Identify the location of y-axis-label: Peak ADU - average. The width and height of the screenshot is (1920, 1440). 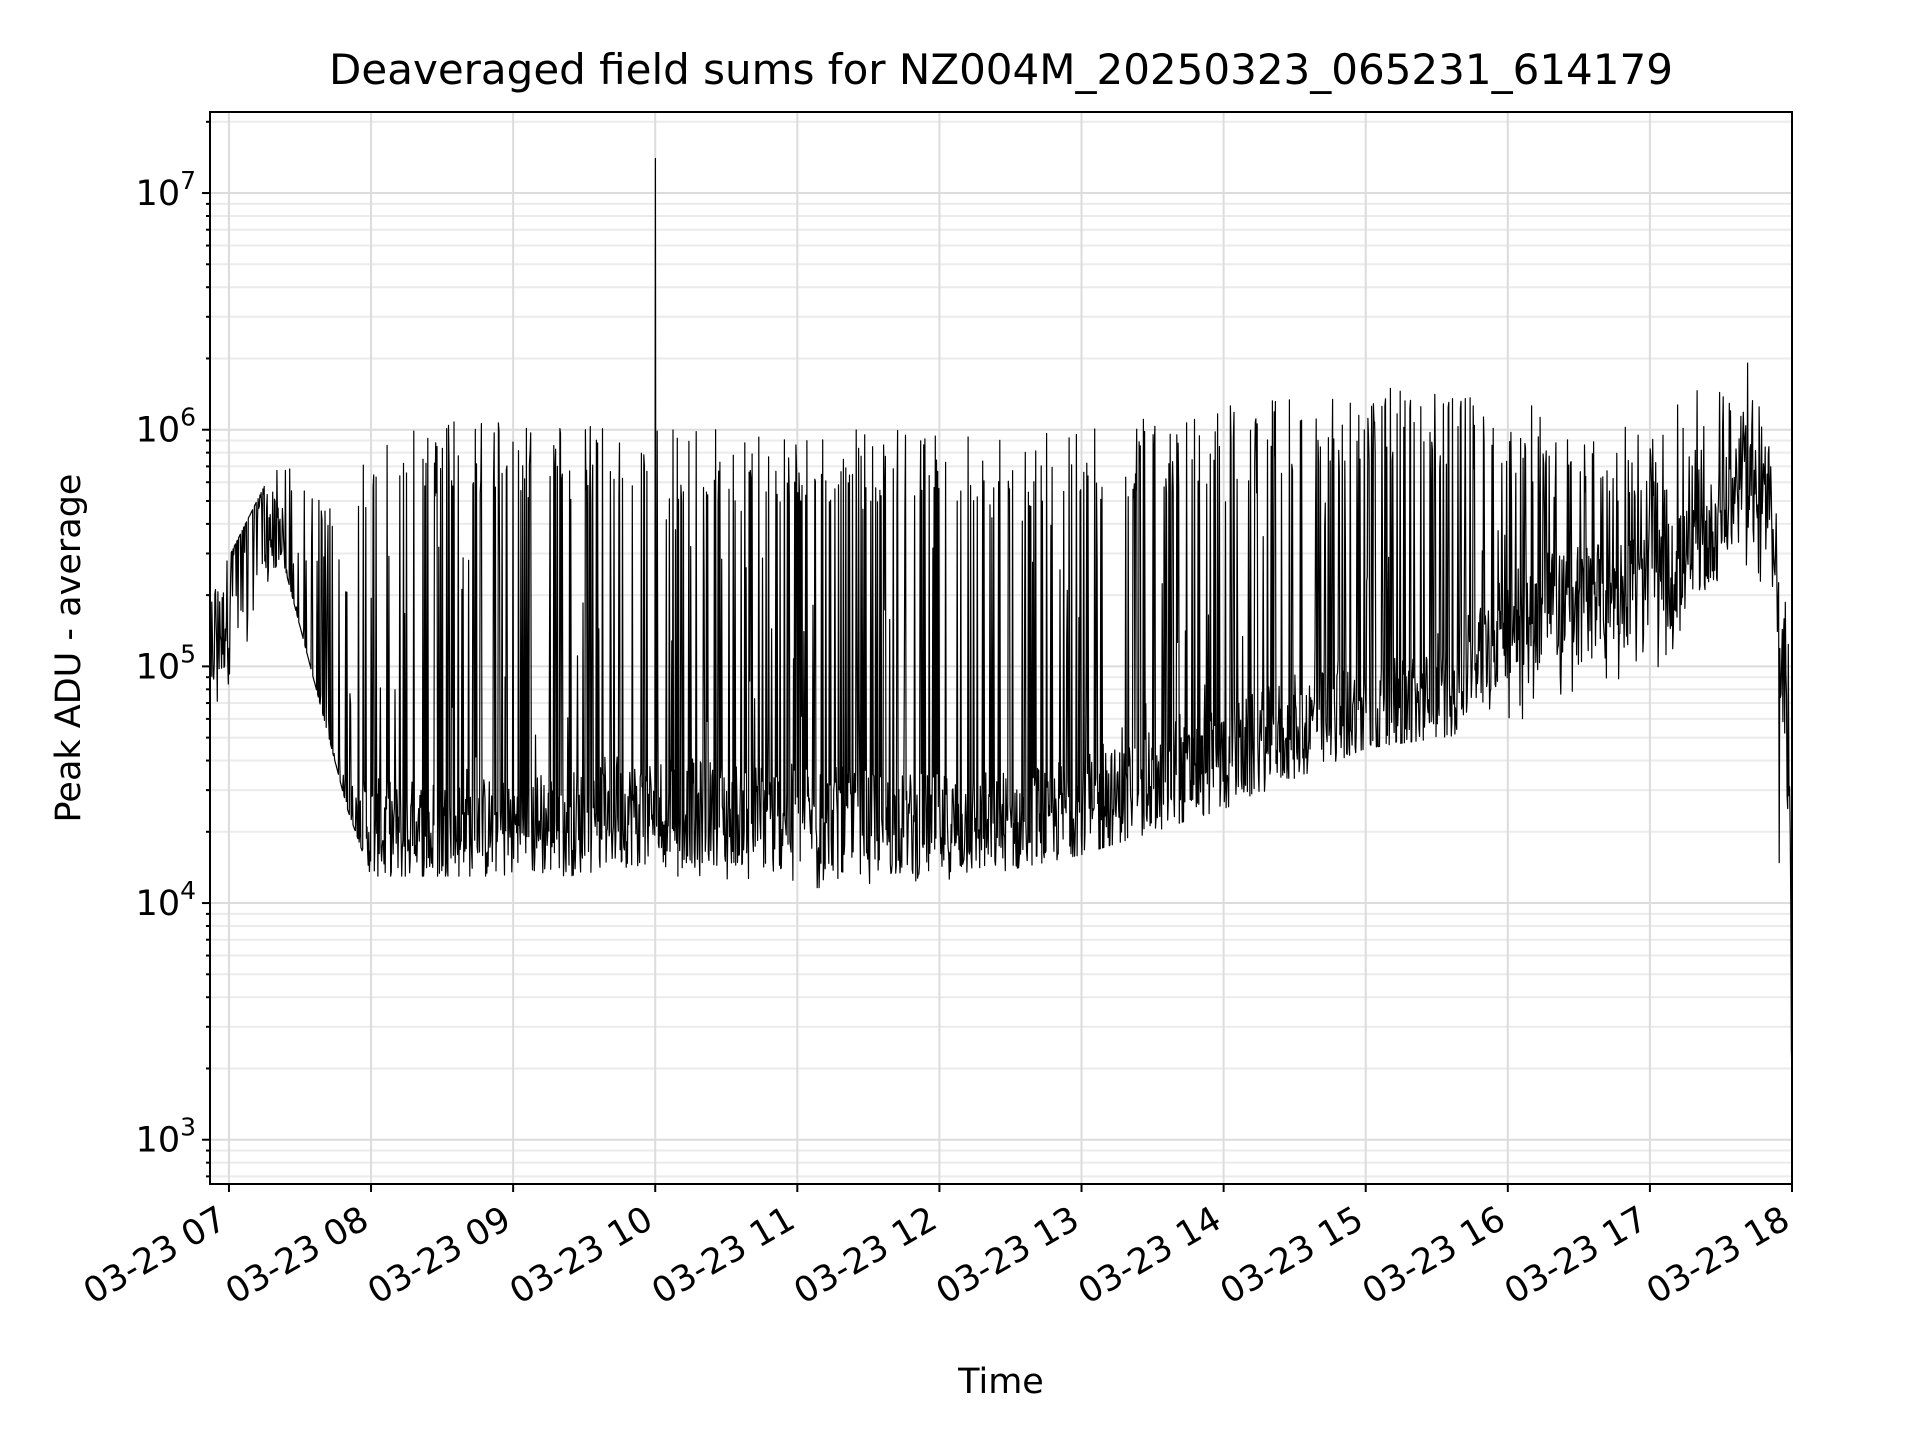
(69, 648).